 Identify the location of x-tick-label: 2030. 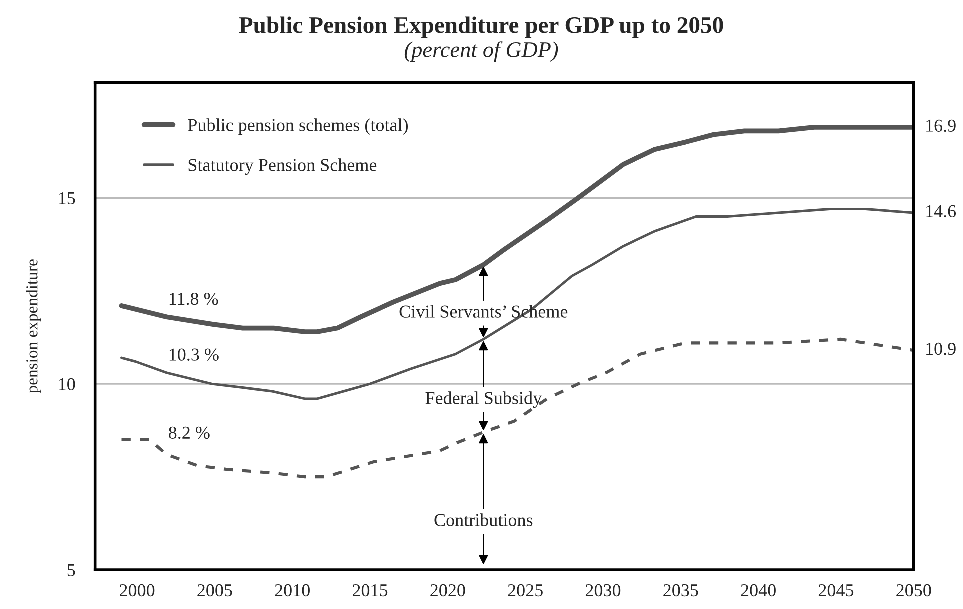
(603, 590).